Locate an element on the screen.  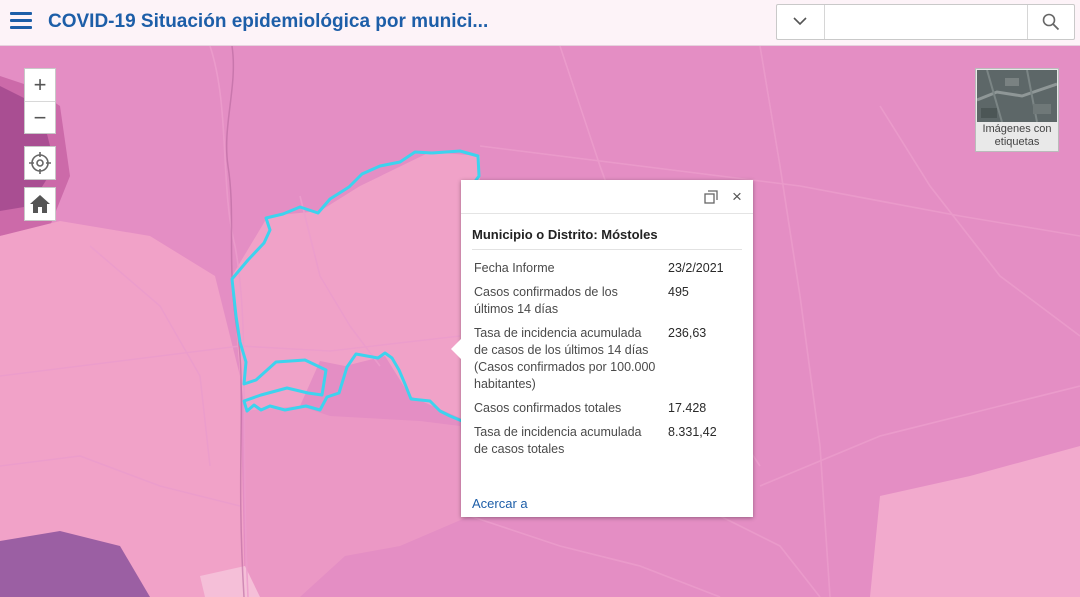
attribute-row: Casos confirmados totales 17.428 is located at coordinates (608, 408).